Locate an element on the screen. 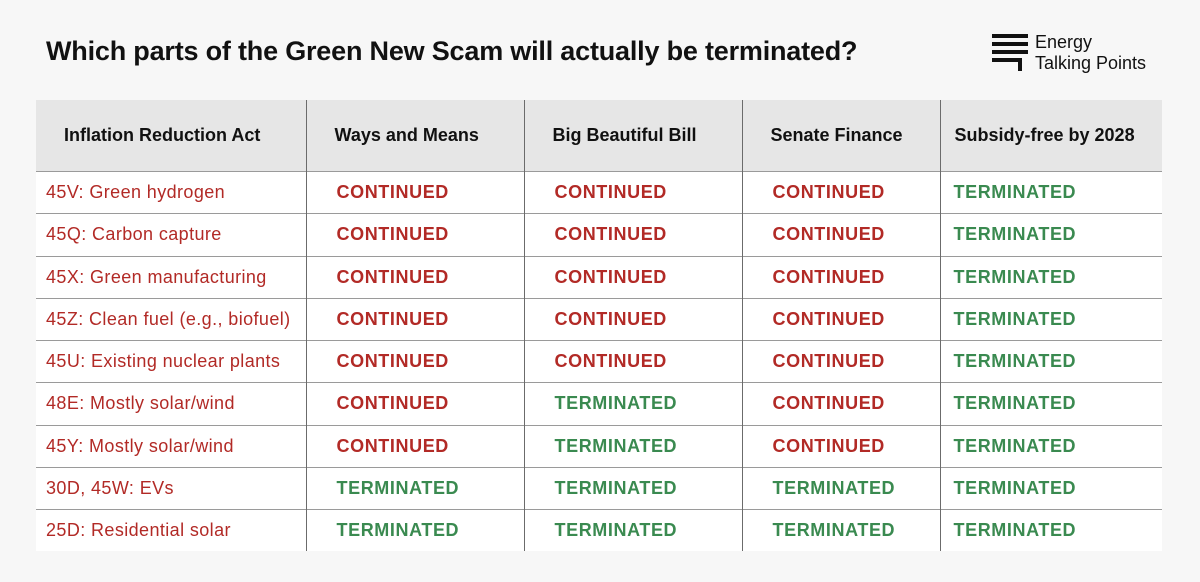 This screenshot has height=582, width=1200. column-header-ira: Inflation Reduction Act is located at coordinates (171, 136).